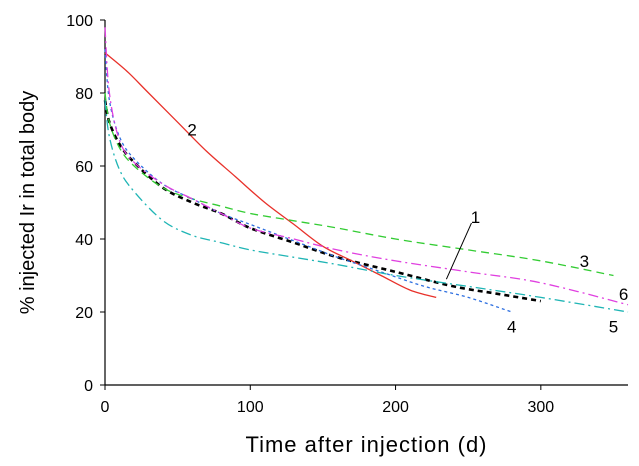 This screenshot has height=466, width=639. Describe the element at coordinates (327, 400) in the screenshot. I see `x-ticks: 0 100 200 300` at that location.